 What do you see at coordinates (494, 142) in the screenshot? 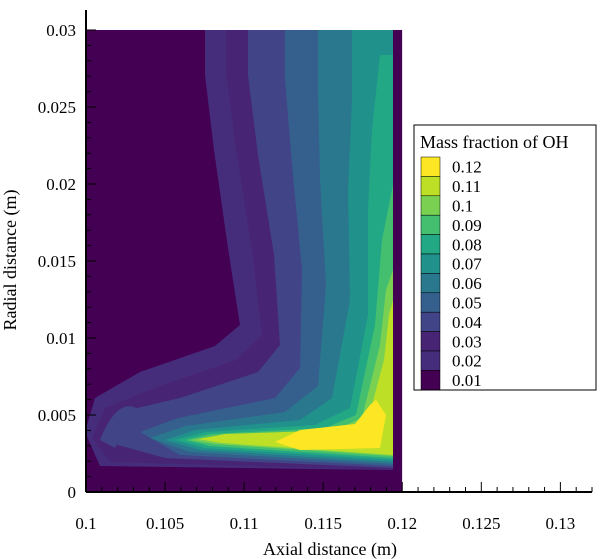
I see `legend-title: Mass fraction of OH` at bounding box center [494, 142].